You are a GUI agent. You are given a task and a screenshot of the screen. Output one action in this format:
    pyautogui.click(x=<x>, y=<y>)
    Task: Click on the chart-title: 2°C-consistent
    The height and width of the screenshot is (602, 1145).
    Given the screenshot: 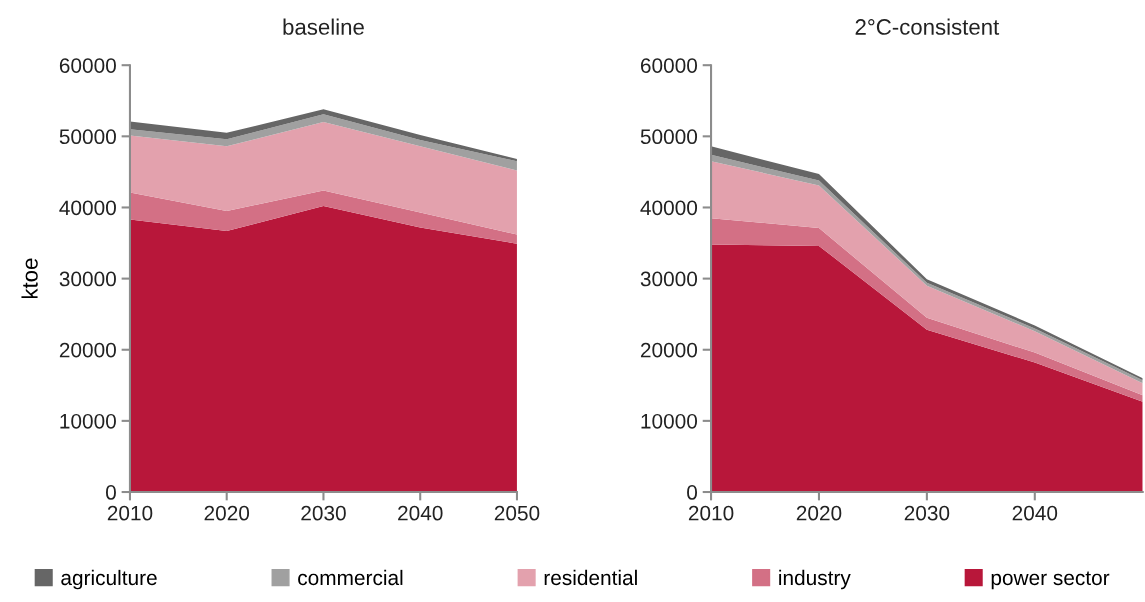 What is the action you would take?
    pyautogui.click(x=927, y=26)
    